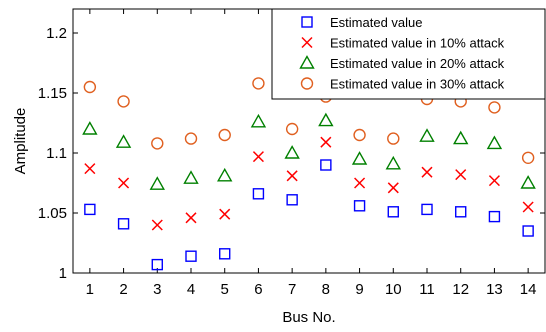 This screenshot has height=332, width=546. What do you see at coordinates (528, 289) in the screenshot?
I see `x-tick-label: 14` at bounding box center [528, 289].